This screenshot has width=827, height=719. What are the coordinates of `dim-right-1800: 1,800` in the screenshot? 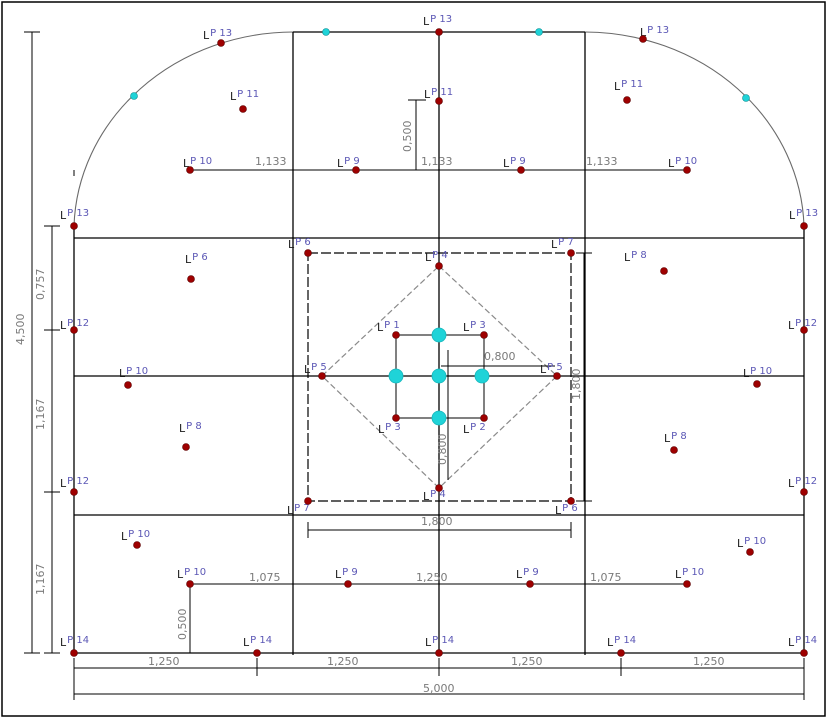 It's located at (576, 385).